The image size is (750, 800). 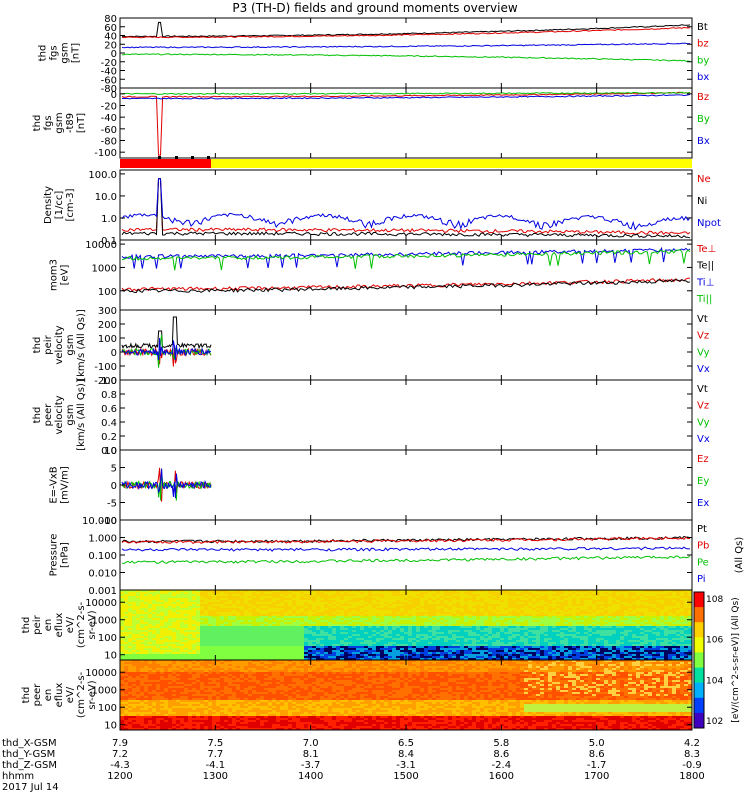 What do you see at coordinates (114, 486) in the screenshot?
I see `y-tick-label: 0` at bounding box center [114, 486].